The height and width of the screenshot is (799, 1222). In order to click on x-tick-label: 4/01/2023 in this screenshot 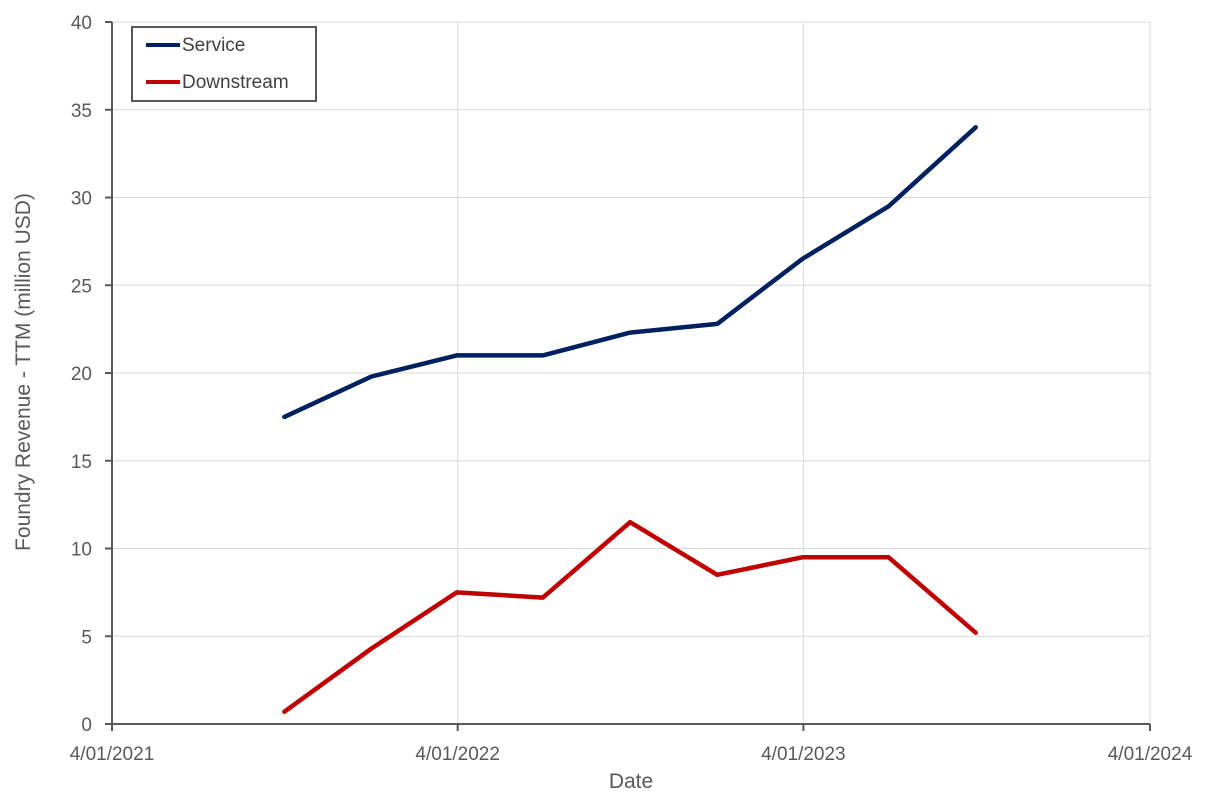, I will do `click(803, 754)`.